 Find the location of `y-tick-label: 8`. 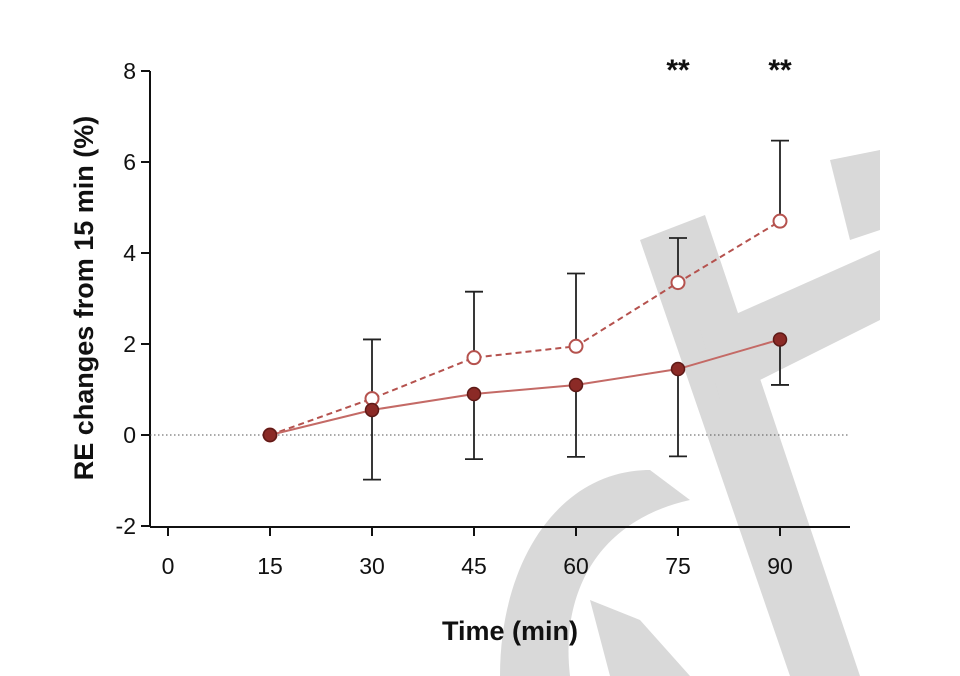

y-tick-label: 8 is located at coordinates (129, 71).